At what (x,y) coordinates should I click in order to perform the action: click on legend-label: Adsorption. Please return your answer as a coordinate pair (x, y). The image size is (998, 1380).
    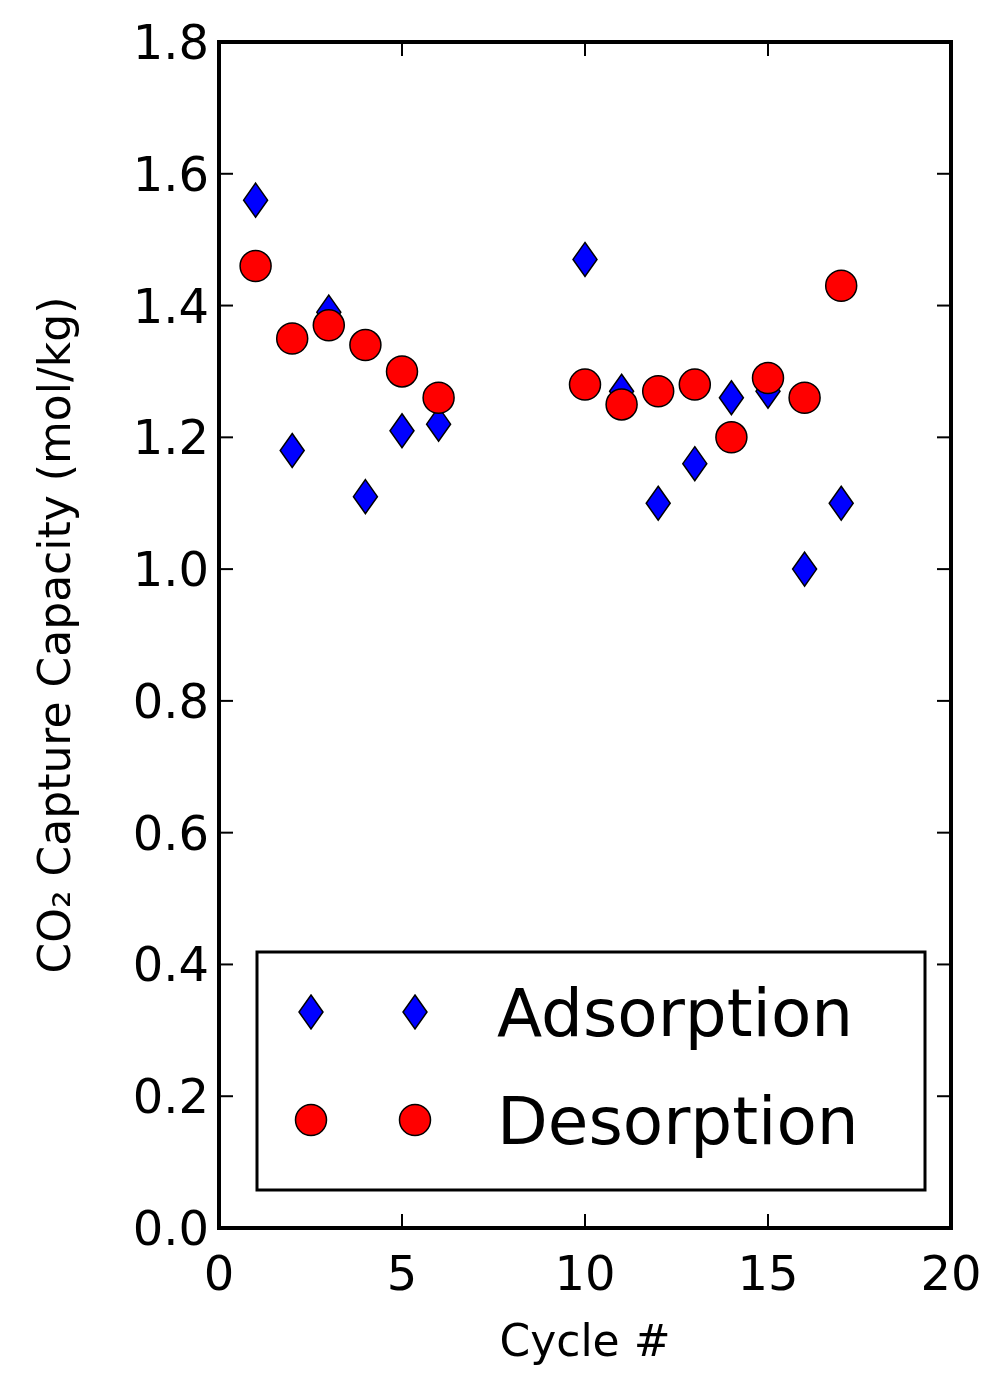
    Looking at the image, I should click on (675, 1013).